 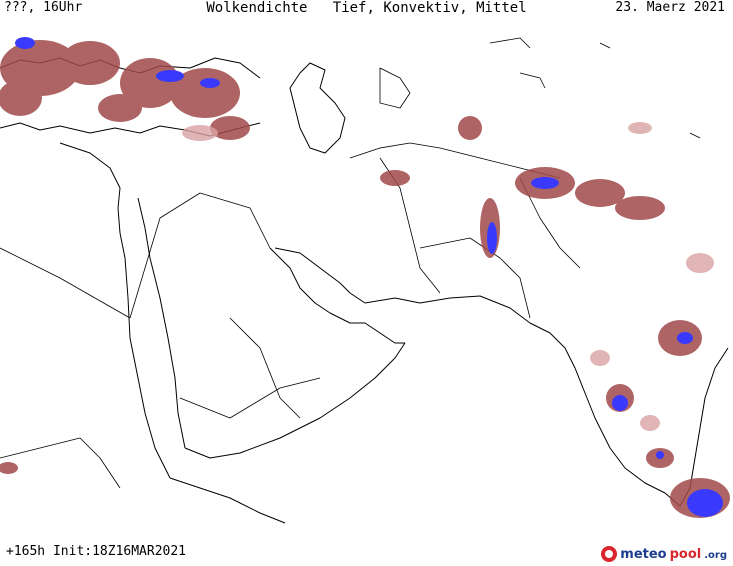 I want to click on meteopool-logo-icon, so click(x=609, y=554).